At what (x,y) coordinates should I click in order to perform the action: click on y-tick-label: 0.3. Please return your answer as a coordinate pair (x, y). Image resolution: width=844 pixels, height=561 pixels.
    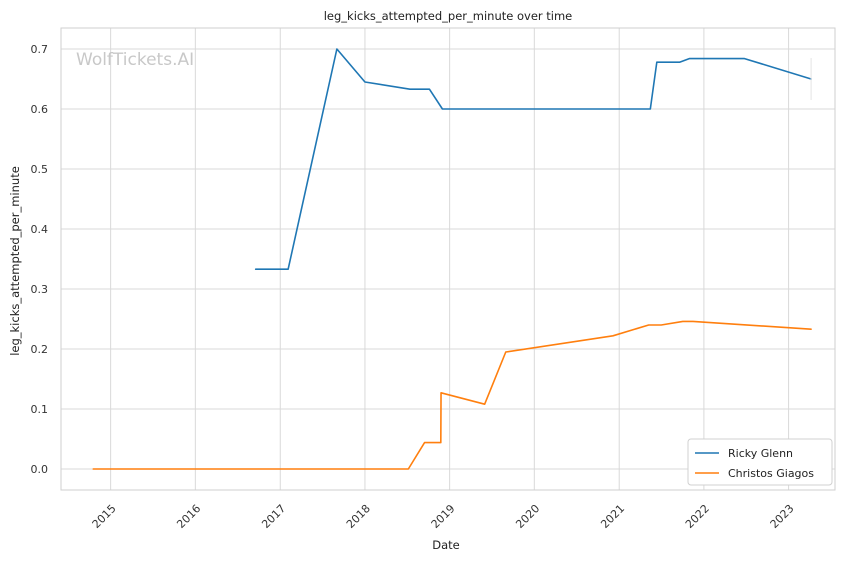
    Looking at the image, I should click on (40, 289).